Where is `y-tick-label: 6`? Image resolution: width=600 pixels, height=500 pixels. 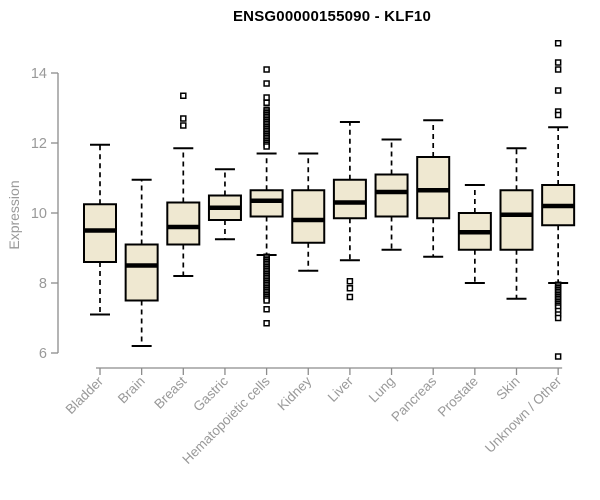
y-tick-label: 6 is located at coordinates (43, 354).